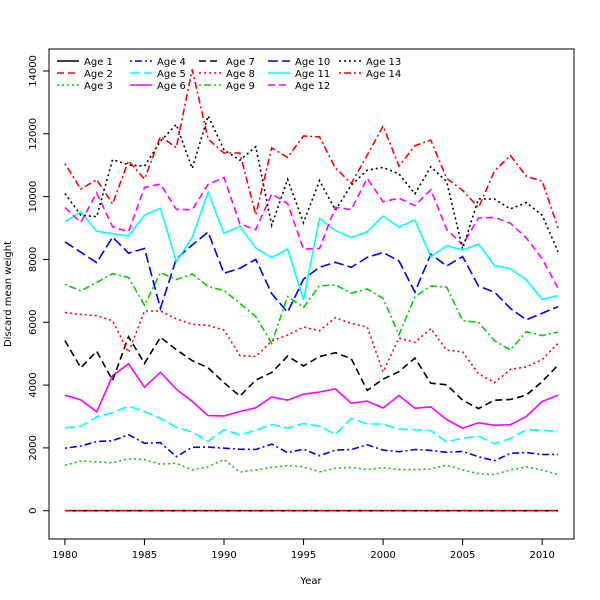  Describe the element at coordinates (33, 384) in the screenshot. I see `y-tick-label: 4000` at that location.